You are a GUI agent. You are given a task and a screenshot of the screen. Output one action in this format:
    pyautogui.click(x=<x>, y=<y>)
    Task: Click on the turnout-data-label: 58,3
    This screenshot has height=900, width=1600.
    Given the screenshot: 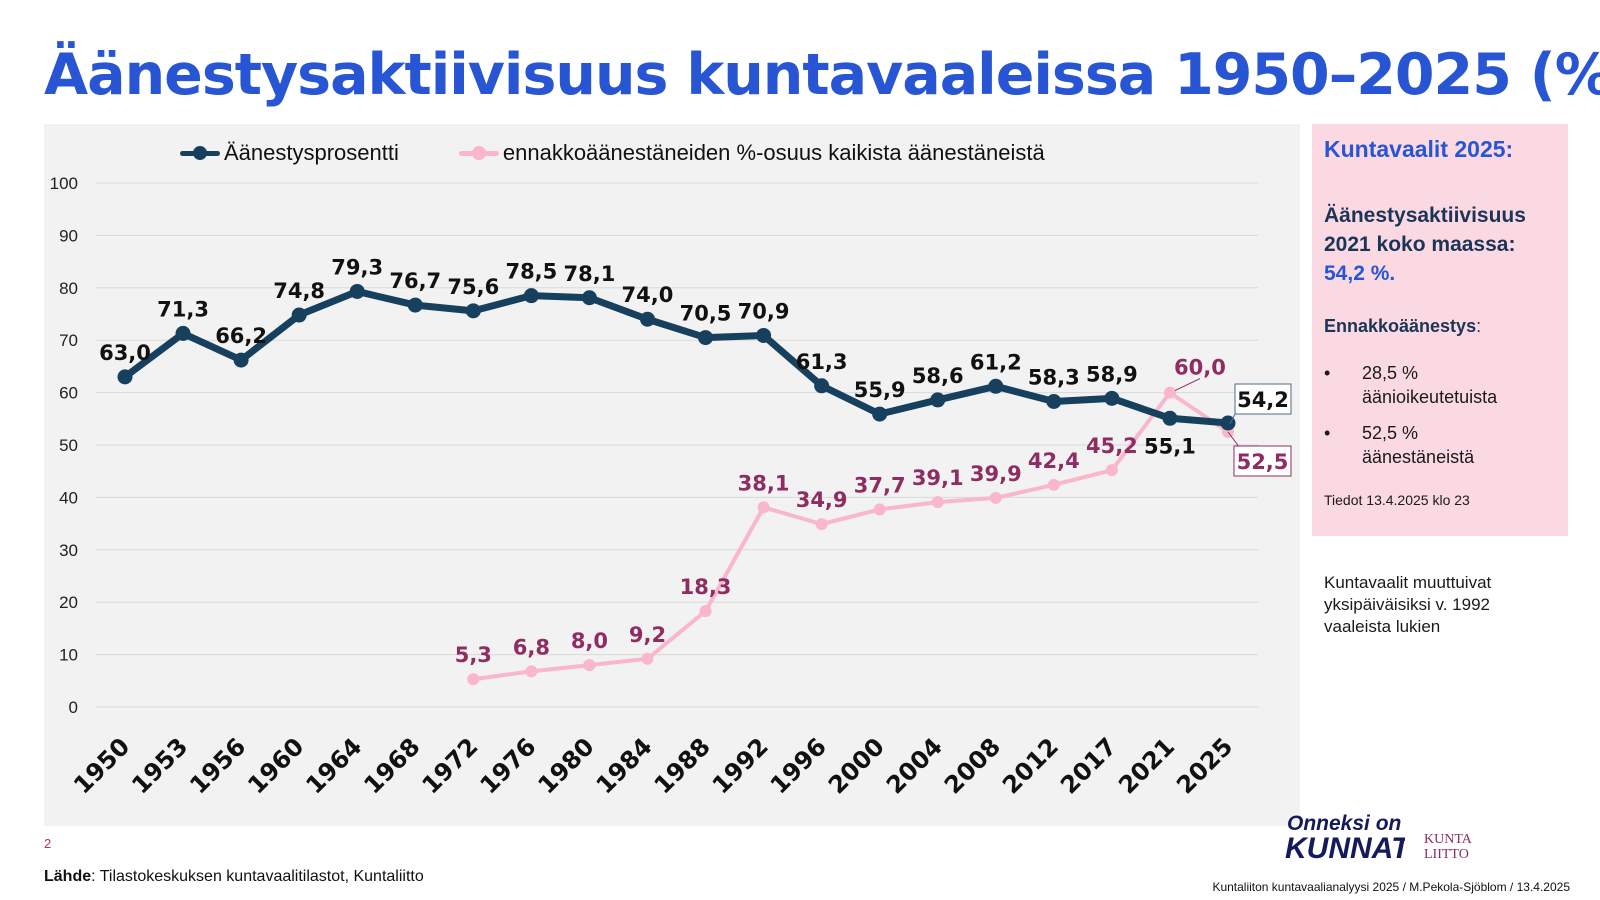 What is the action you would take?
    pyautogui.click(x=1054, y=378)
    